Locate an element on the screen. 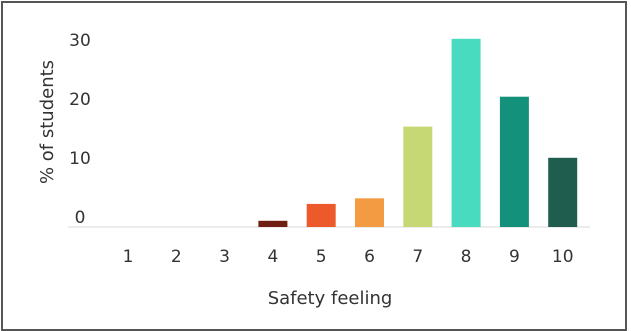 This screenshot has width=631, height=331. y-tick-label: 0 is located at coordinates (80, 218).